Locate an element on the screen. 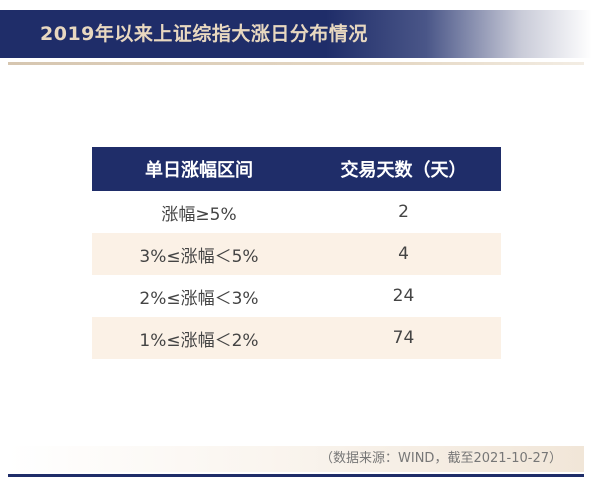  table-row: 3%≤涨幅＜5% 4 is located at coordinates (296, 254).